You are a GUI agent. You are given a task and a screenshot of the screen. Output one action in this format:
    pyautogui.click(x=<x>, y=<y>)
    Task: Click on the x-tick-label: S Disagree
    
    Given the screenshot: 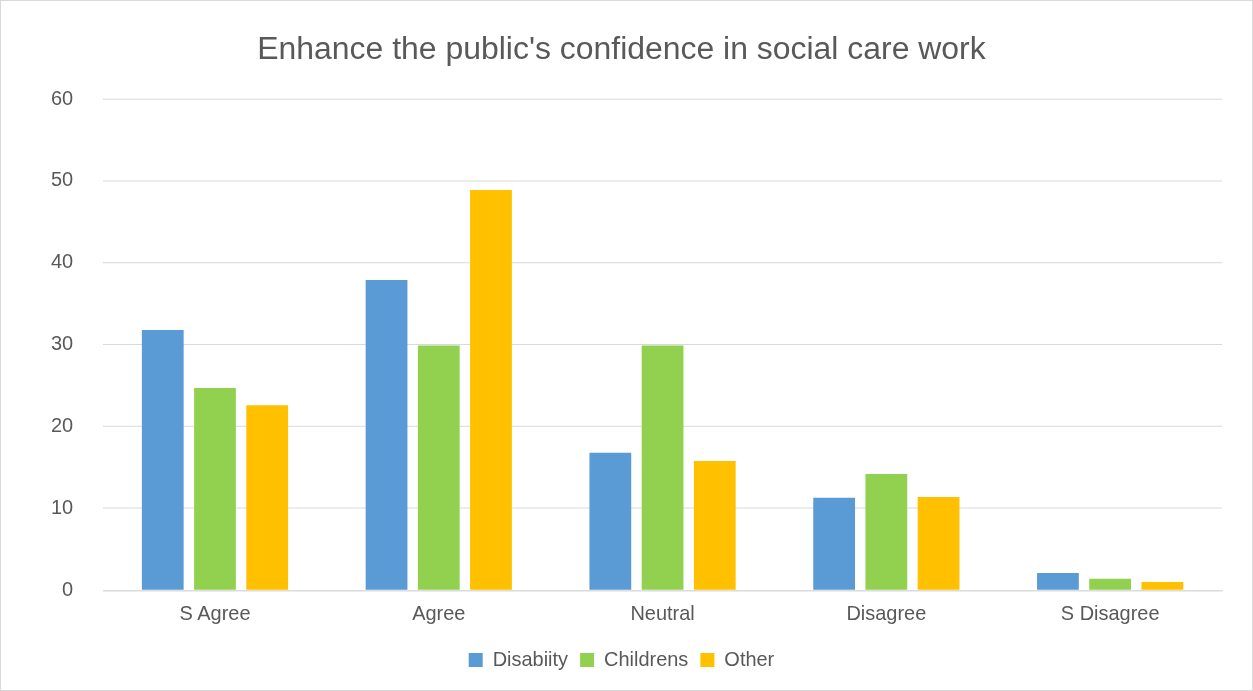 What is the action you would take?
    pyautogui.click(x=1110, y=612)
    